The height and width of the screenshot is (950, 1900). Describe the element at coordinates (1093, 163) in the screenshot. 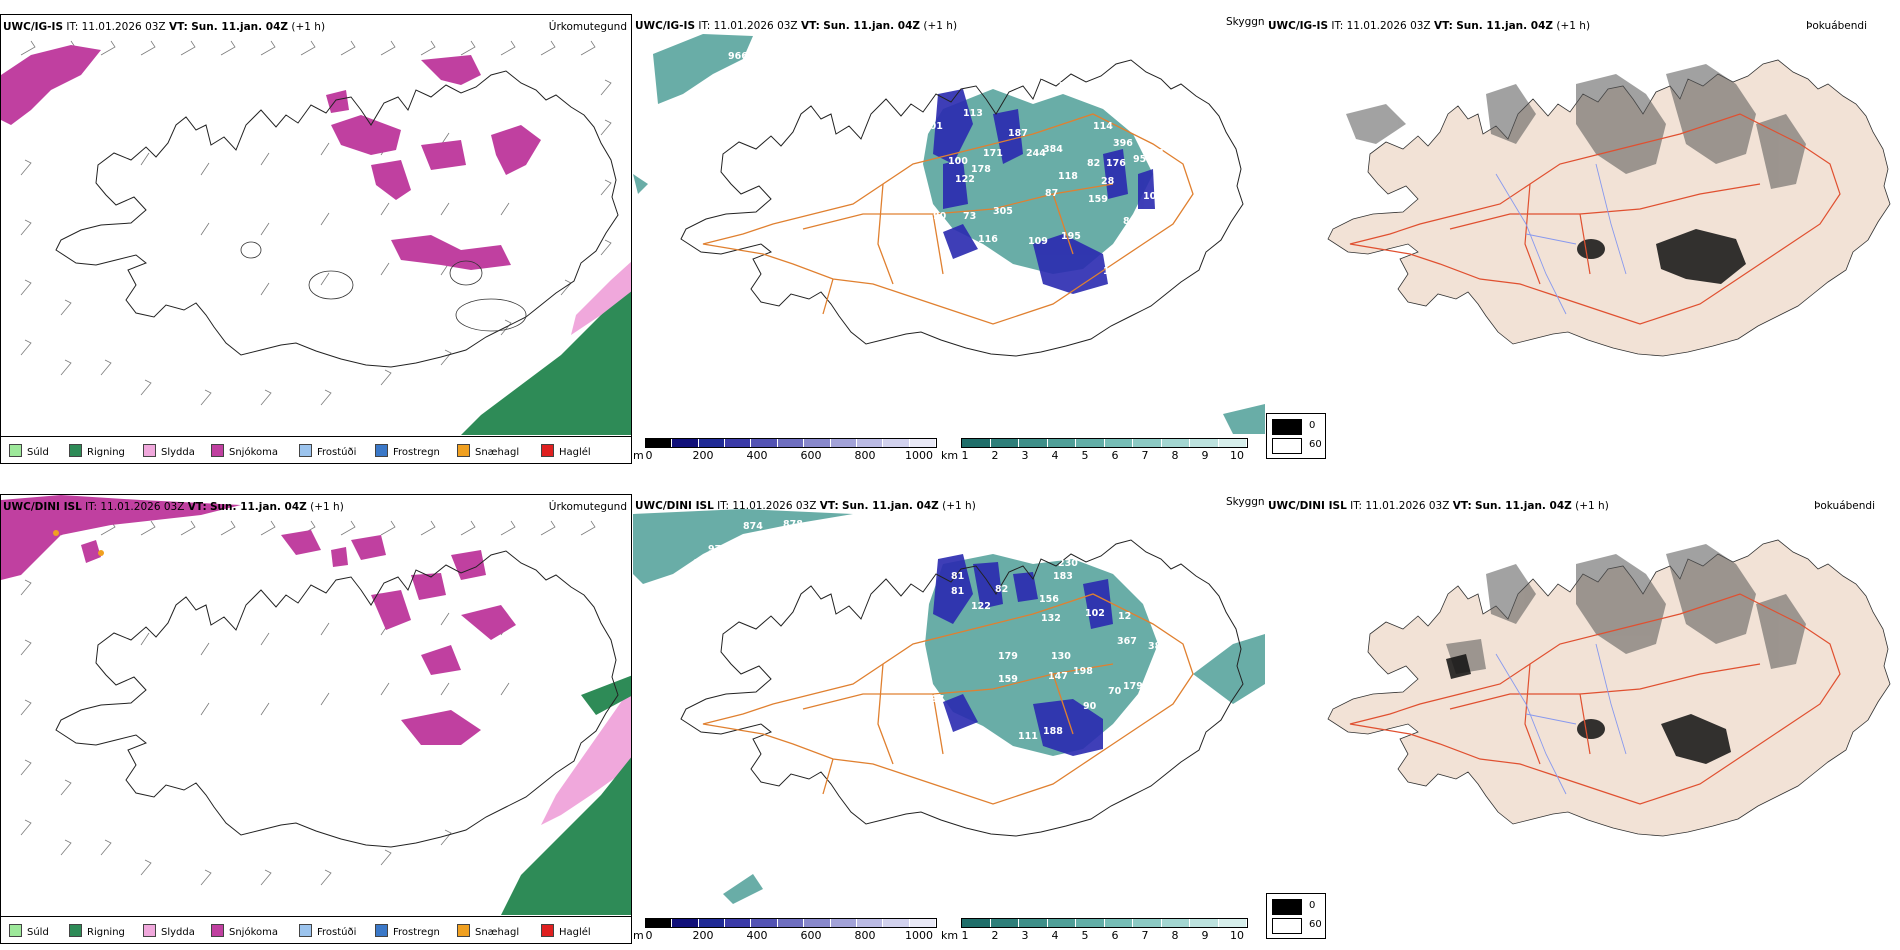

I see `visibility-value-label: 82` at that location.